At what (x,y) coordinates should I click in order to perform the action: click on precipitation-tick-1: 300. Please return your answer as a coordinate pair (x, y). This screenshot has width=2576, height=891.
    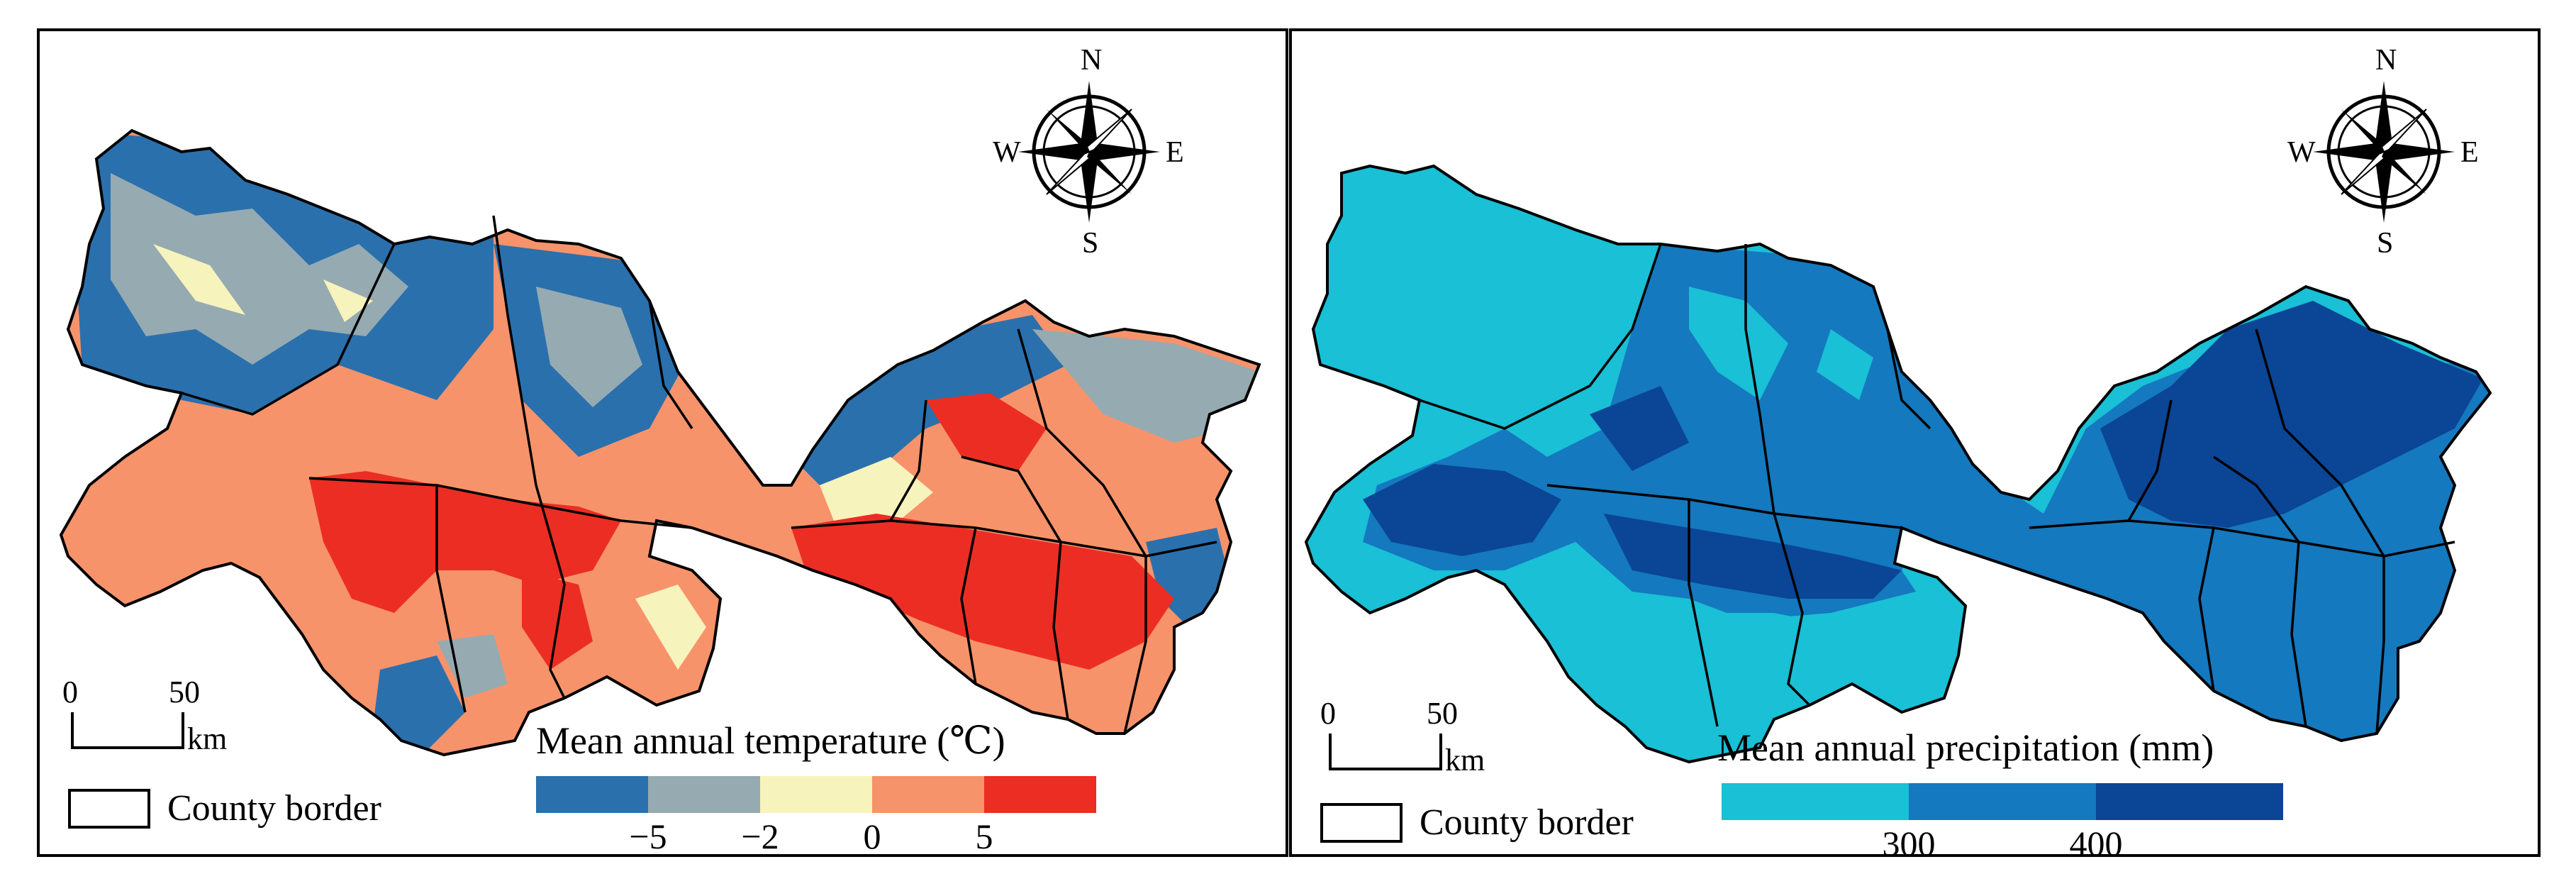
    Looking at the image, I should click on (1909, 840).